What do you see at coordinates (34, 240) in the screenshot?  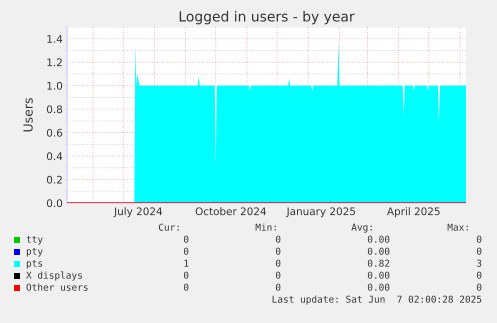 I see `legend-label: tty` at bounding box center [34, 240].